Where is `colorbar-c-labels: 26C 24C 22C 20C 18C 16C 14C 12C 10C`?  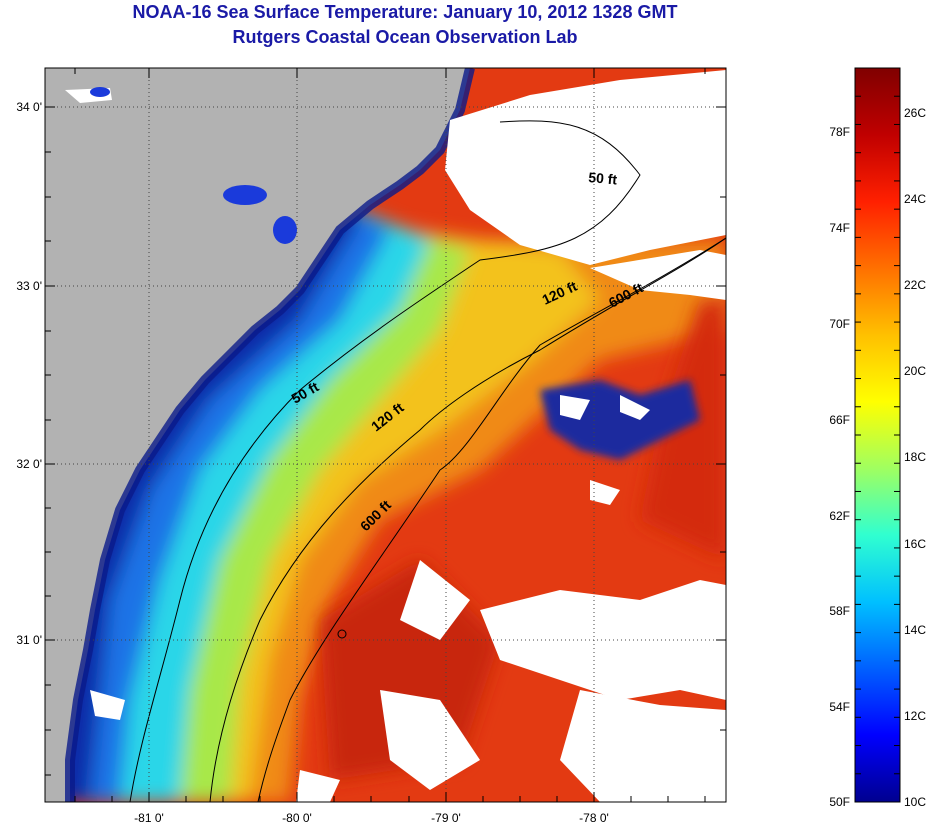
colorbar-c-labels: 26C 24C 22C 20C 18C 16C 14C 12C 10C is located at coordinates (915, 457).